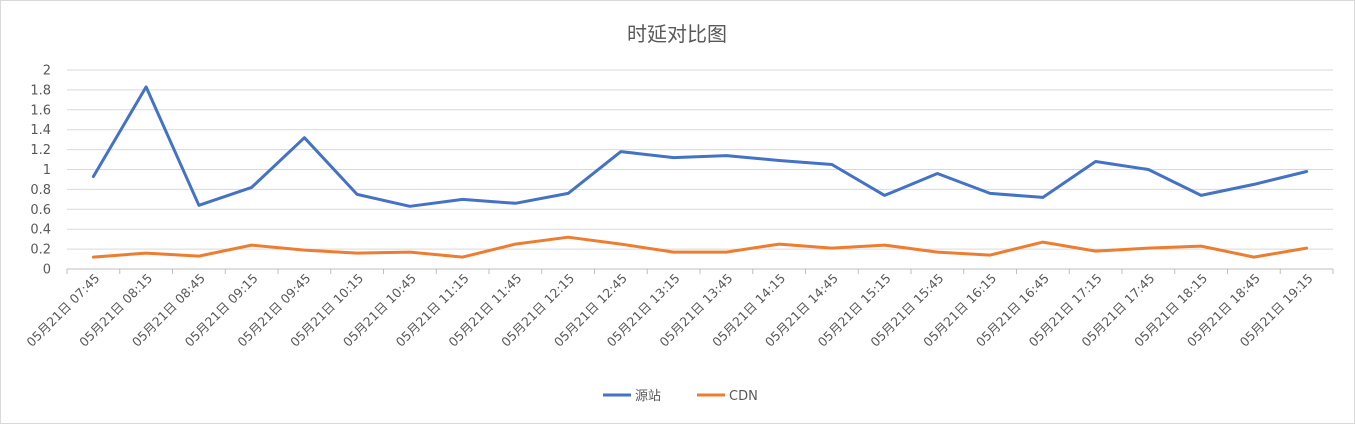 The image size is (1355, 424). What do you see at coordinates (40, 130) in the screenshot?
I see `y-tick-label: 1.4` at bounding box center [40, 130].